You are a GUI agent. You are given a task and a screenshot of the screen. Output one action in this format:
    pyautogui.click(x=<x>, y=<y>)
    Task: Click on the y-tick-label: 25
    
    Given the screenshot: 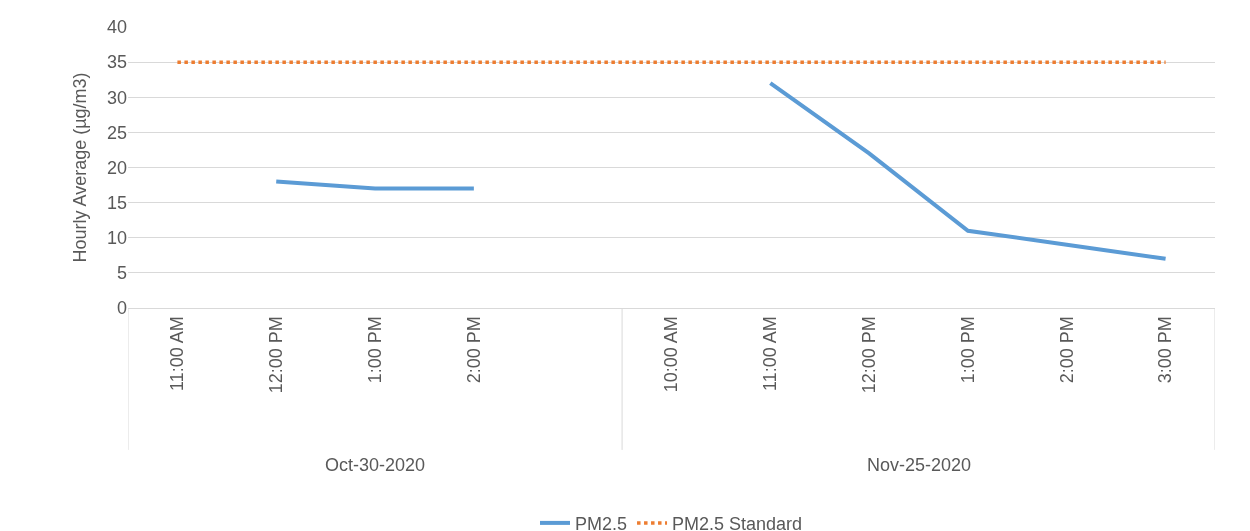 What is the action you would take?
    pyautogui.click(x=116, y=132)
    